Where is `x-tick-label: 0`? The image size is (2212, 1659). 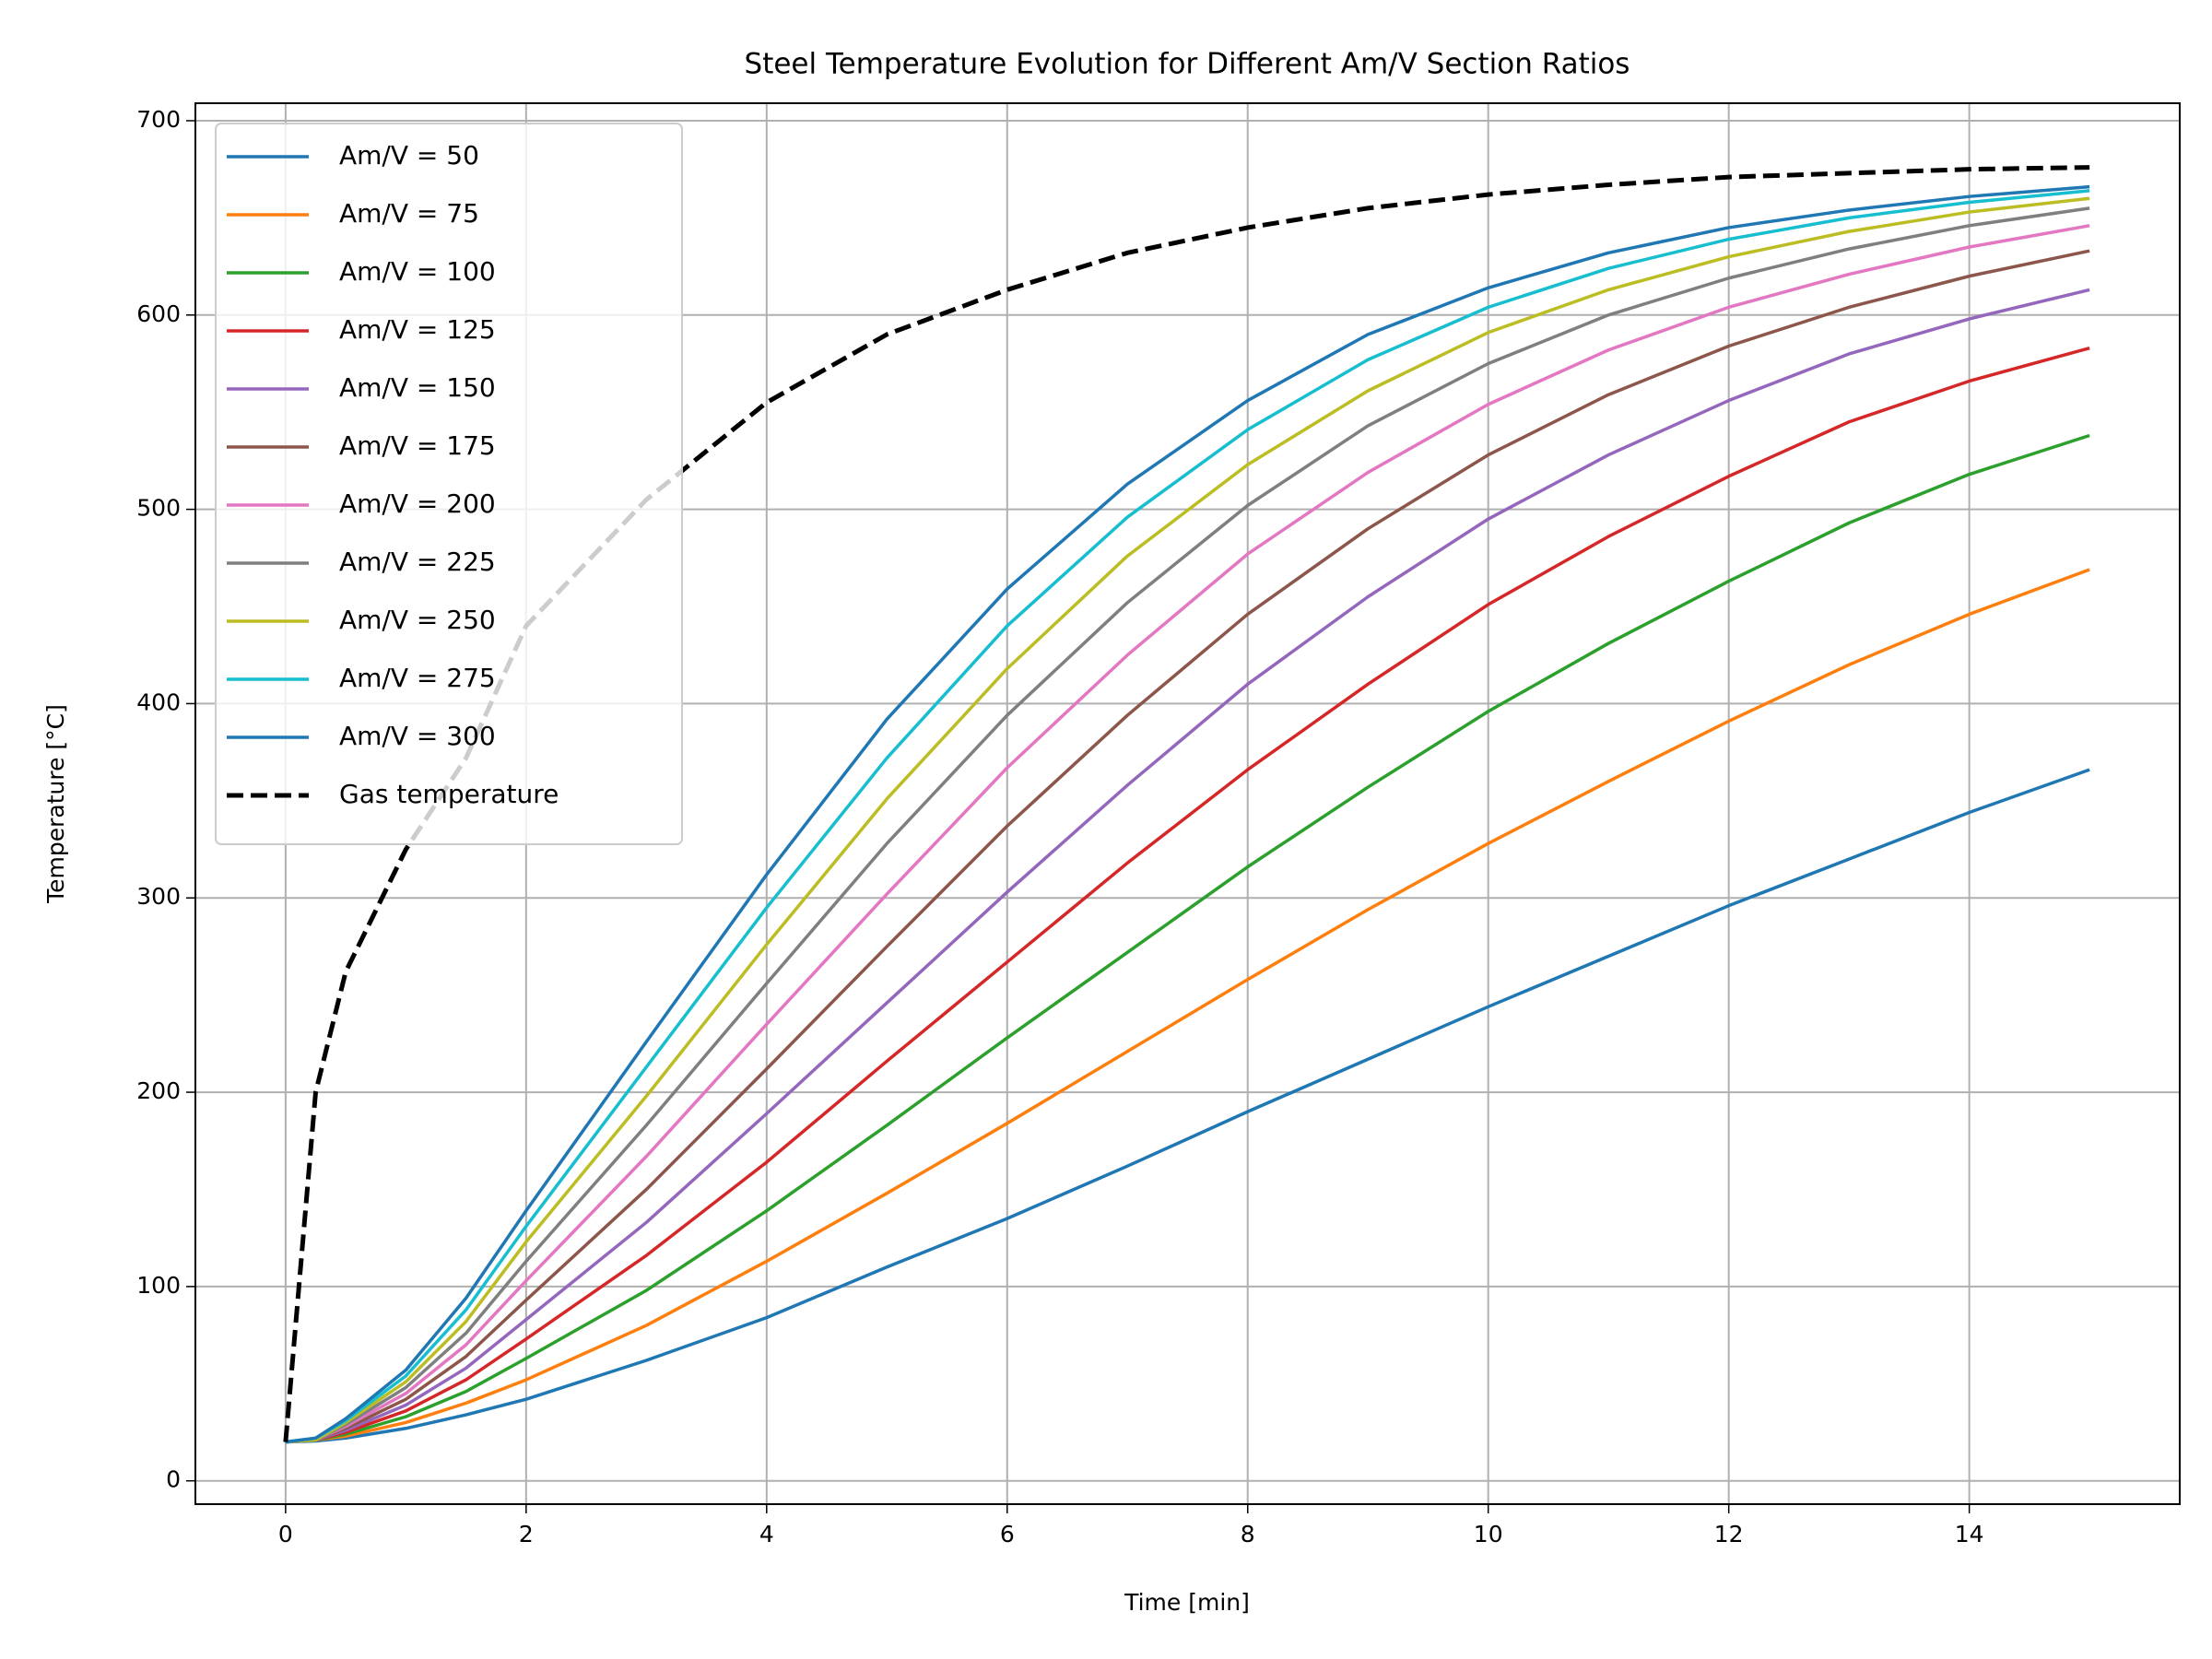
x-tick-label: 0 is located at coordinates (285, 1534).